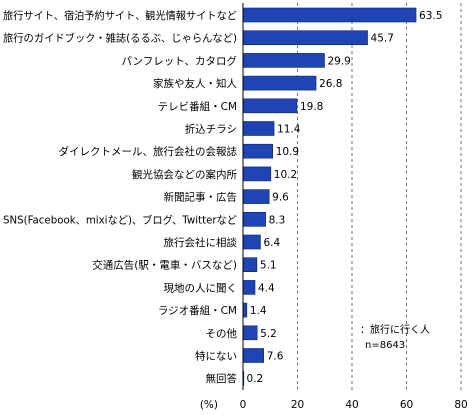 The width and height of the screenshot is (474, 415). What do you see at coordinates (197, 106) in the screenshot?
I see `category-label-4: テレビ番組・CM` at bounding box center [197, 106].